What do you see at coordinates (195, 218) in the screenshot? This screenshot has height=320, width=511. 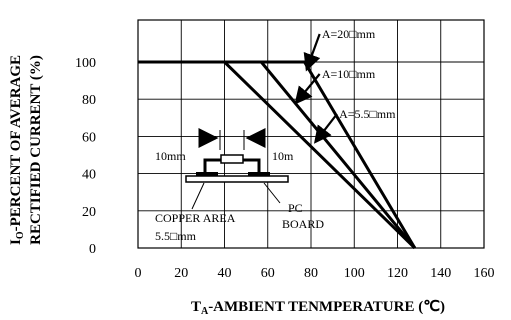 I see `copper-area-label: COPPER AREA` at bounding box center [195, 218].